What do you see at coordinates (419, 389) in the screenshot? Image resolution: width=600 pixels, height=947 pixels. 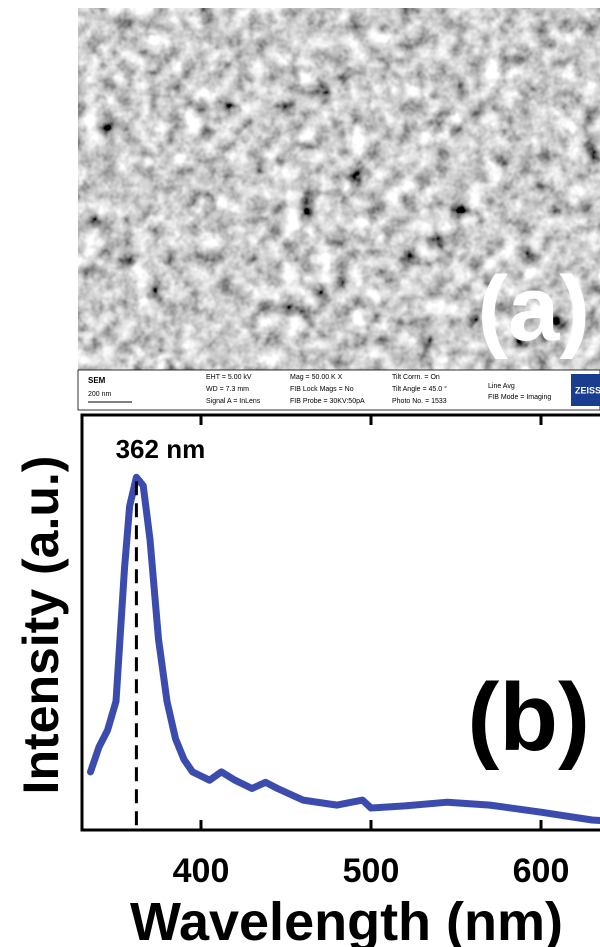 I see `info-text: Tilt Angle = 45.0 °` at bounding box center [419, 389].